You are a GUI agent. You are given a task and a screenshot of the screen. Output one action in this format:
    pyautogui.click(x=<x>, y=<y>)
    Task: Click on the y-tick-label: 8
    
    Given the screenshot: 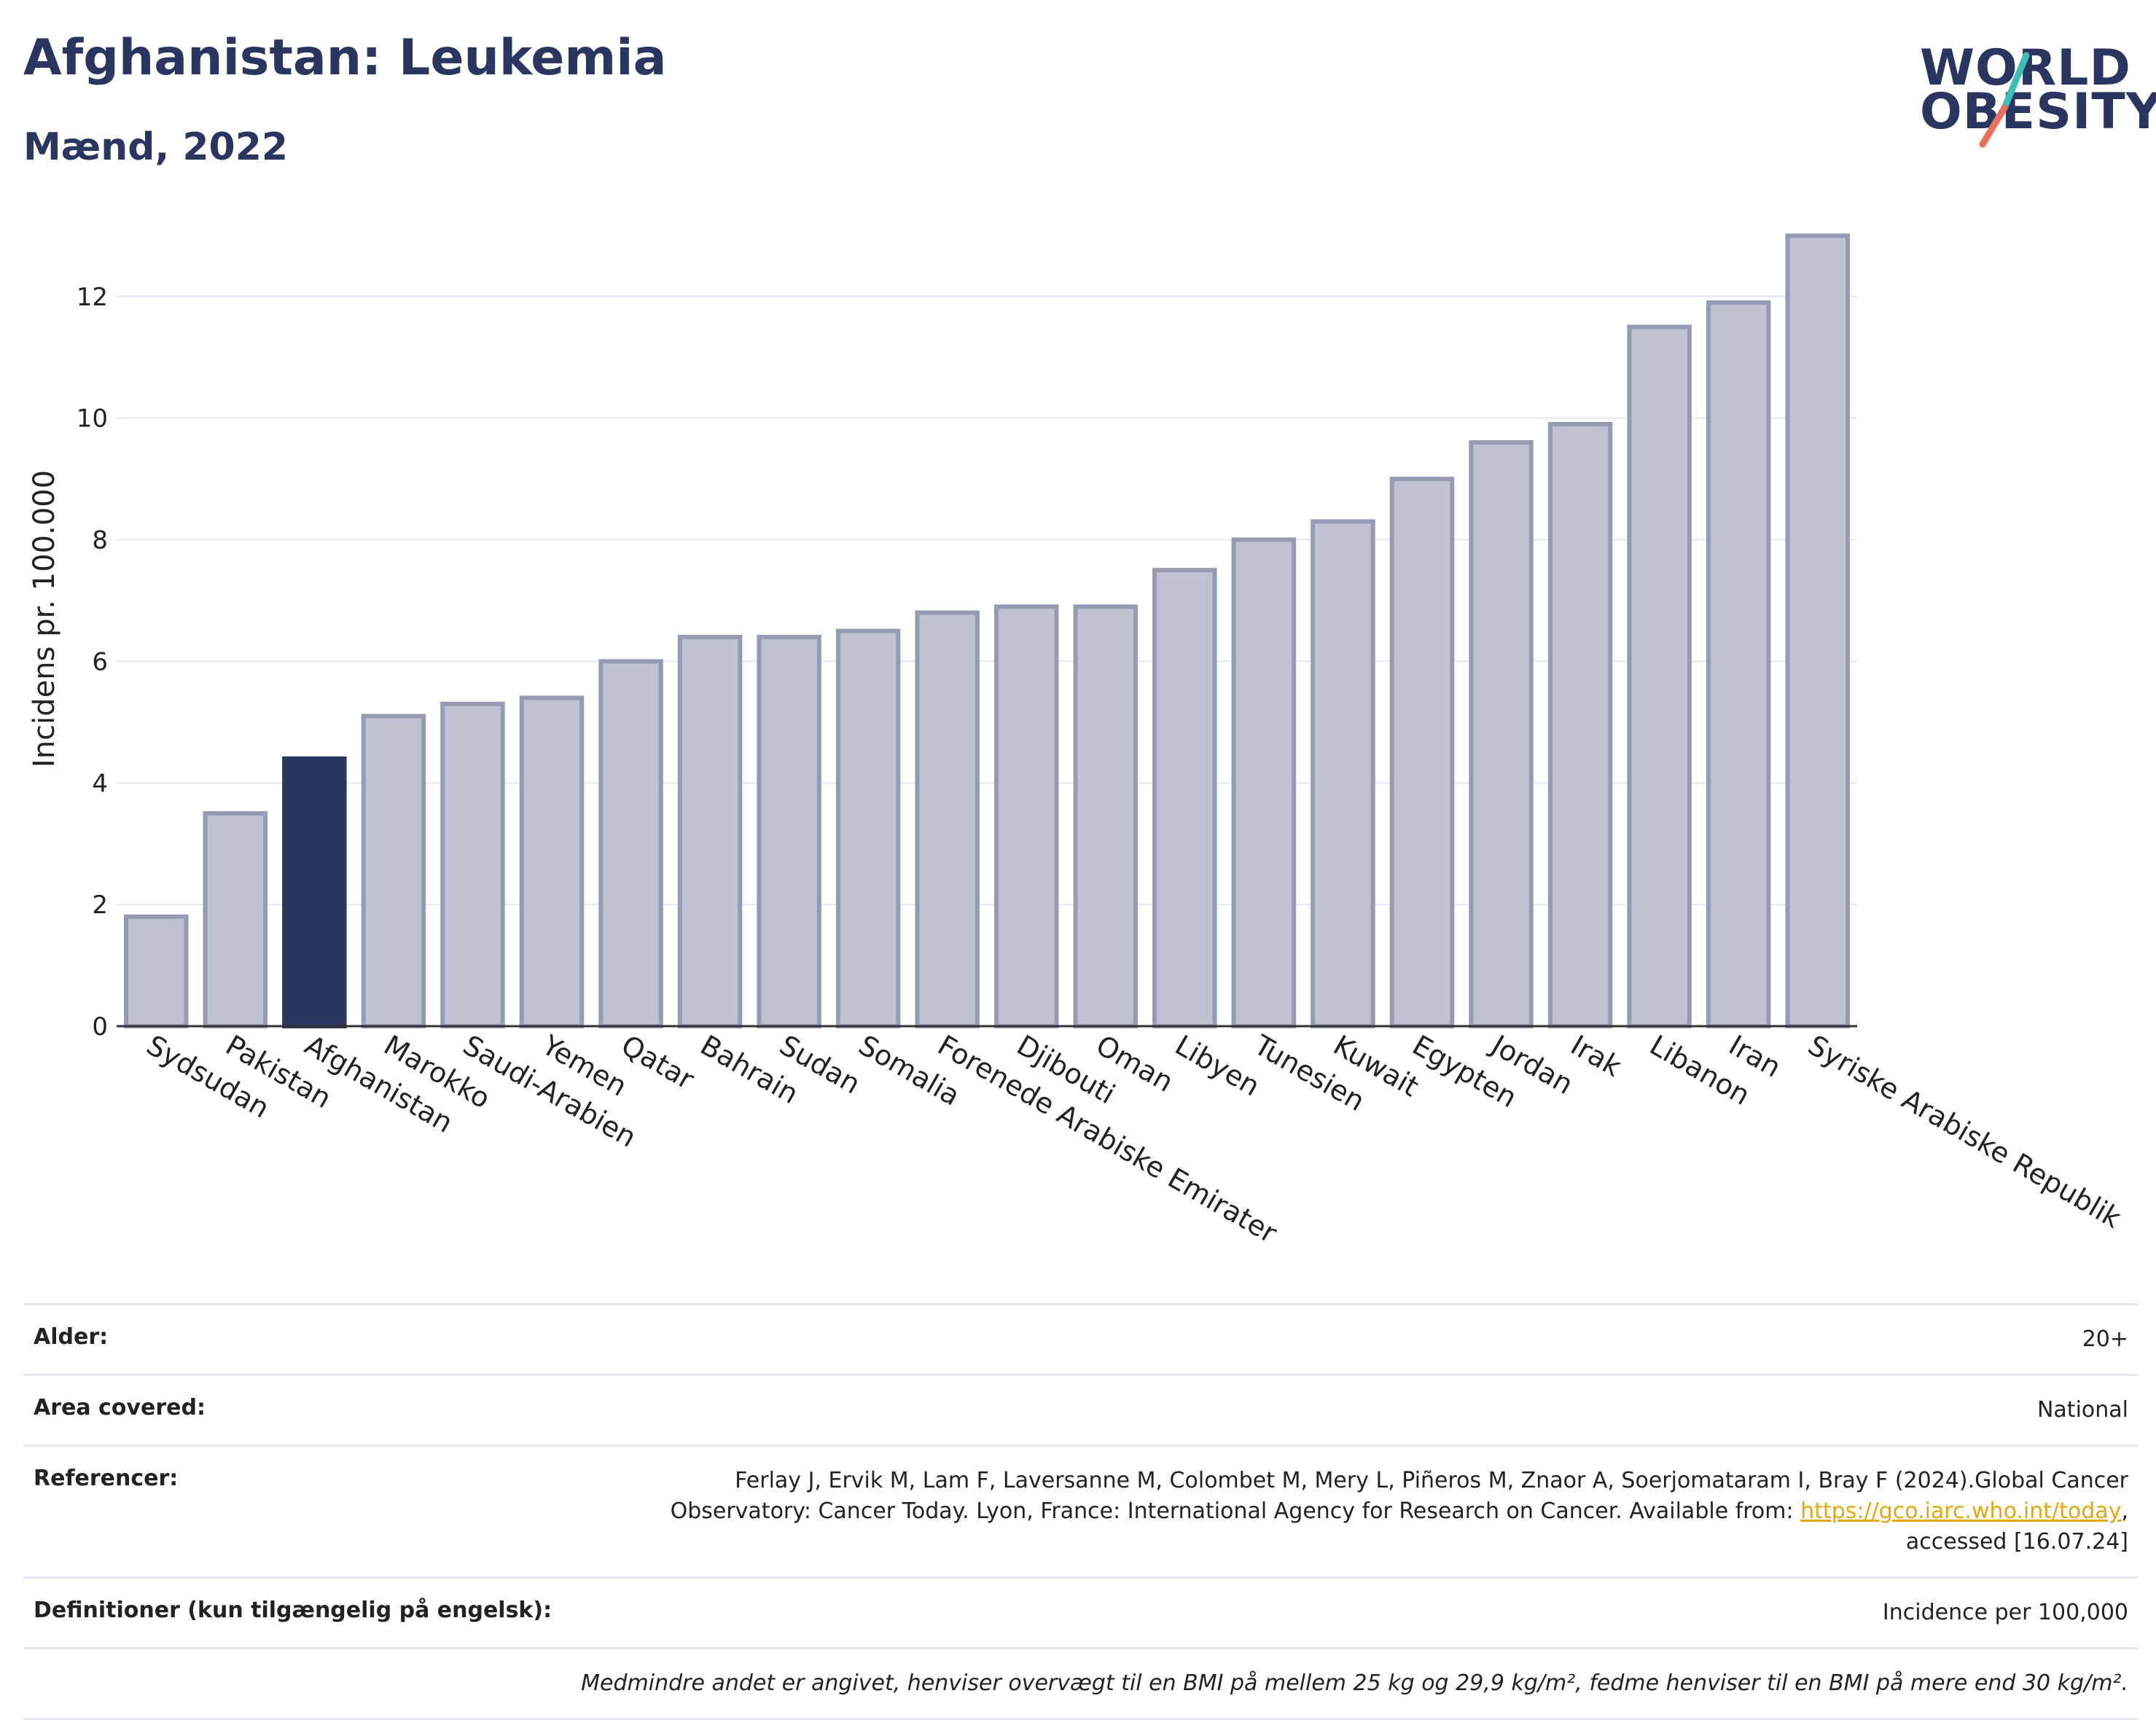 What is the action you would take?
    pyautogui.click(x=100, y=540)
    